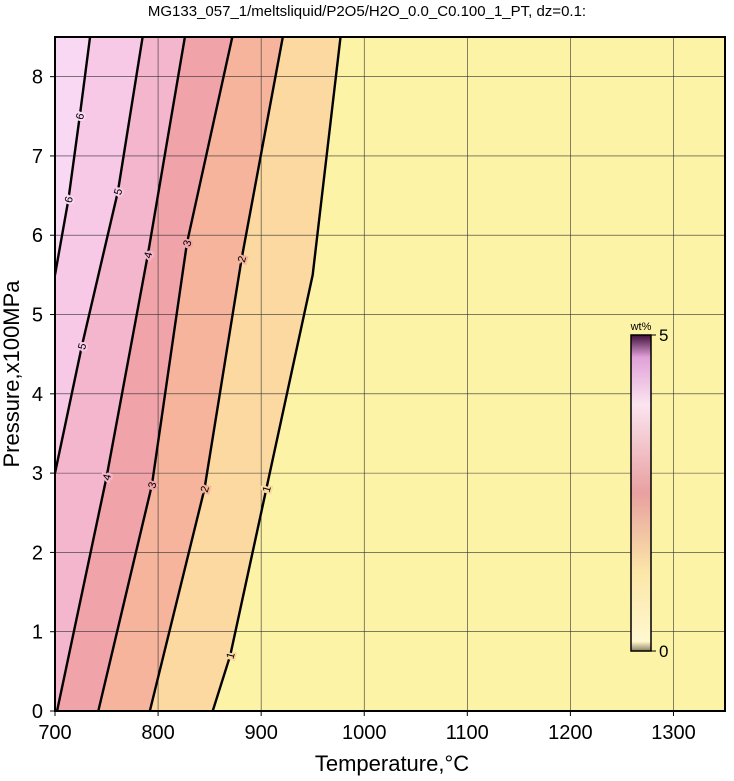  What do you see at coordinates (37, 316) in the screenshot?
I see `y-tick-label: 5` at bounding box center [37, 316].